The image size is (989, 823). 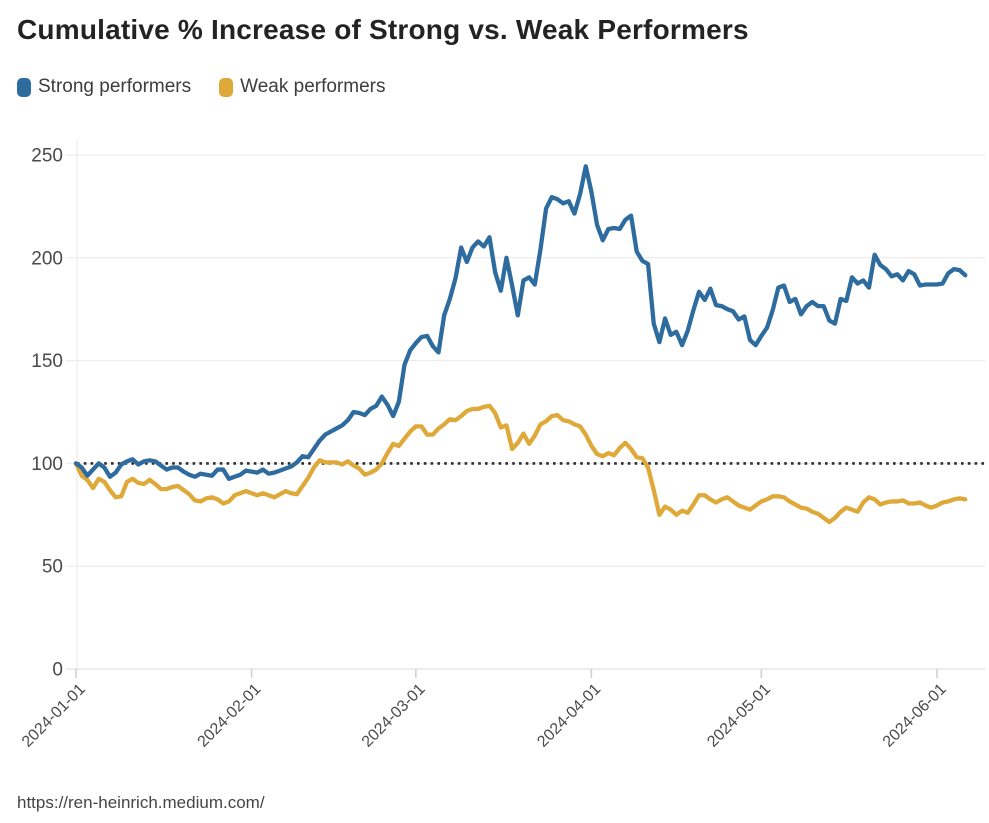 I want to click on x-tick-label-2024-06-01: 2024-06-01, so click(x=915, y=716).